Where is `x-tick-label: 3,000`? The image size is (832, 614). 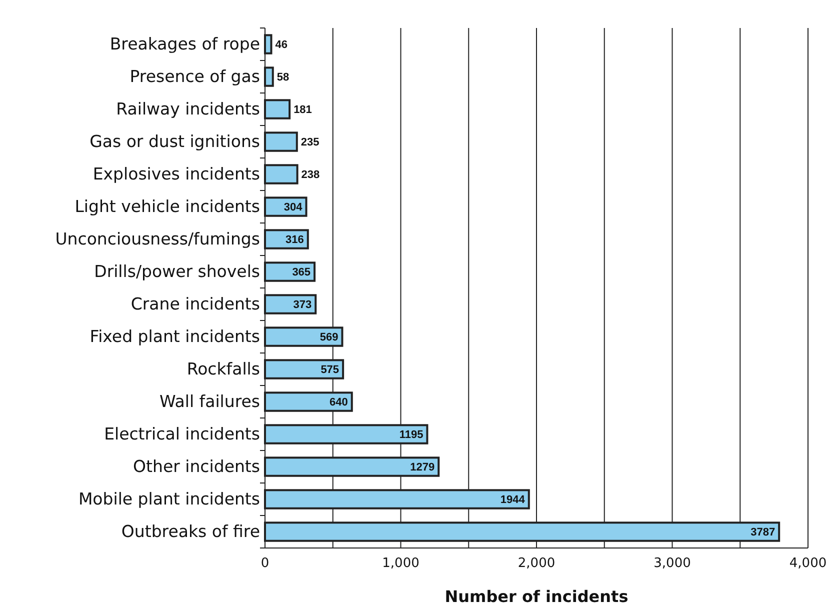
x-tick-label: 3,000 is located at coordinates (672, 564).